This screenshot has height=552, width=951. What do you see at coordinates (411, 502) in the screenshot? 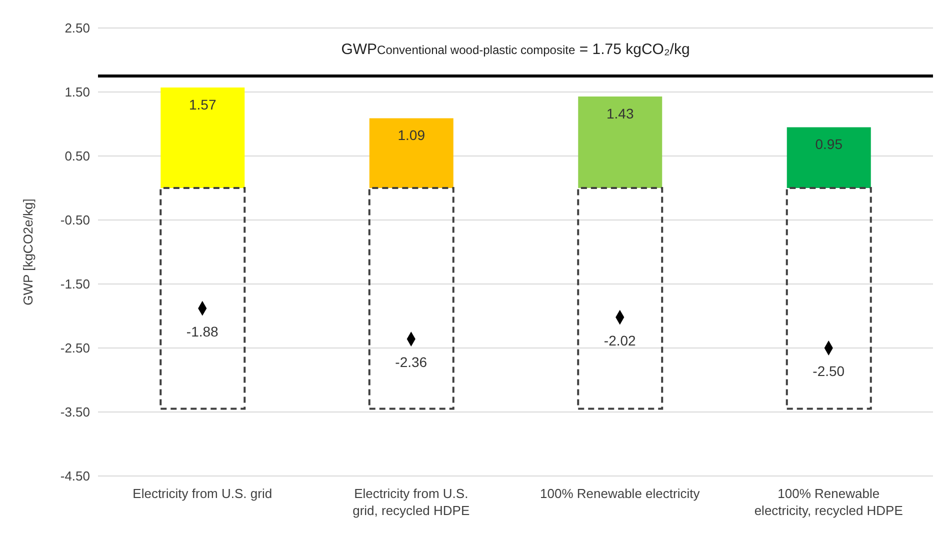
I see `x-tick-label: Electricity from U.S. grid, recycled HDPE` at bounding box center [411, 502].